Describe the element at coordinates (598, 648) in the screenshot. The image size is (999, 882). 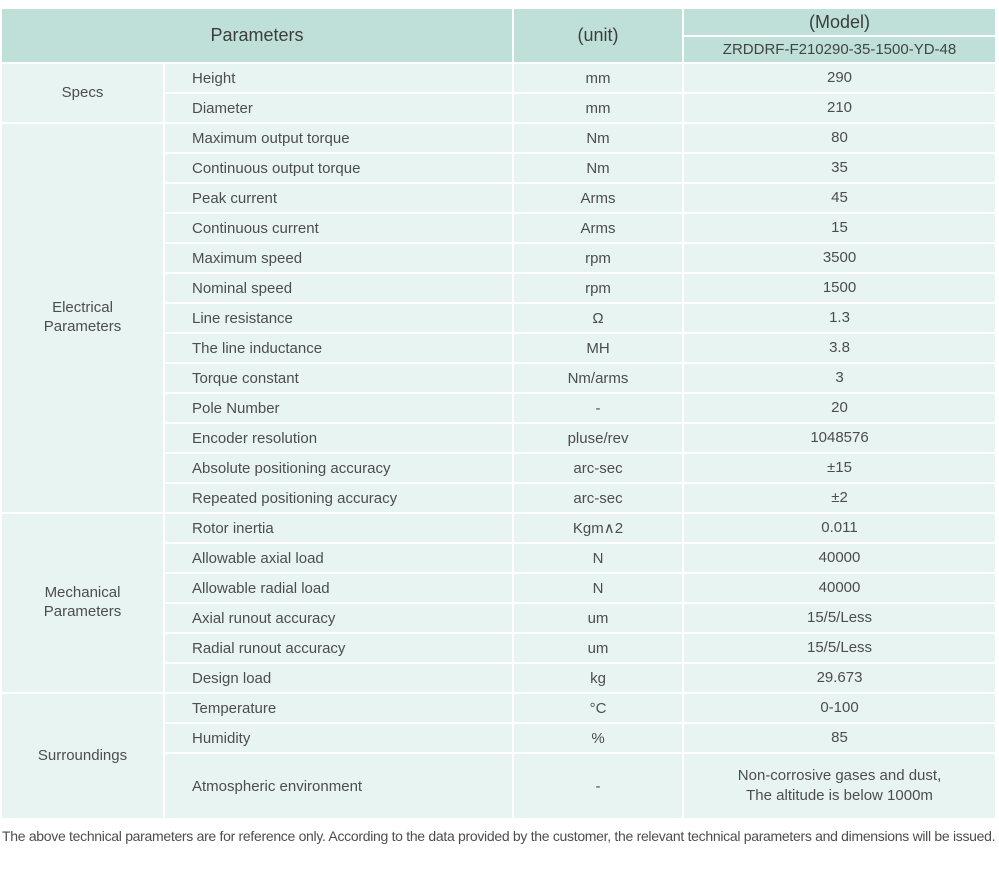
I see `param-unit: um` at that location.